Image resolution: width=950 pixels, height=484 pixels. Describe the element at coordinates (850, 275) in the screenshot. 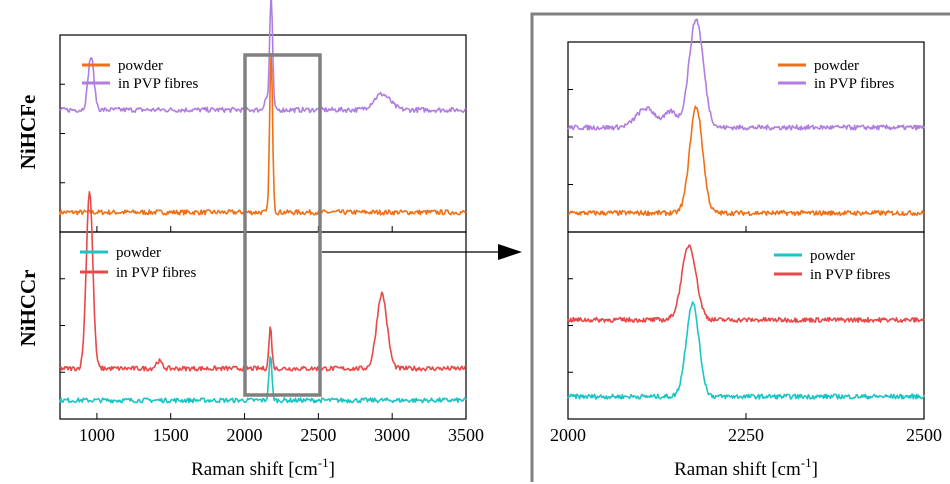

I see `legend-label-rcr-pvp: in PVP fibres` at that location.